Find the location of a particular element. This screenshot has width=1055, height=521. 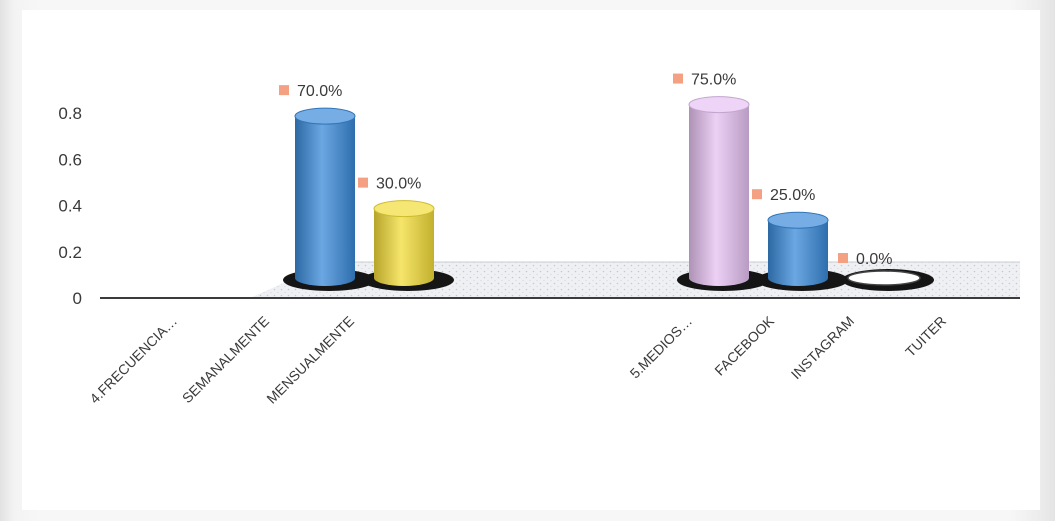

data-label: 70.0% is located at coordinates (319, 91).